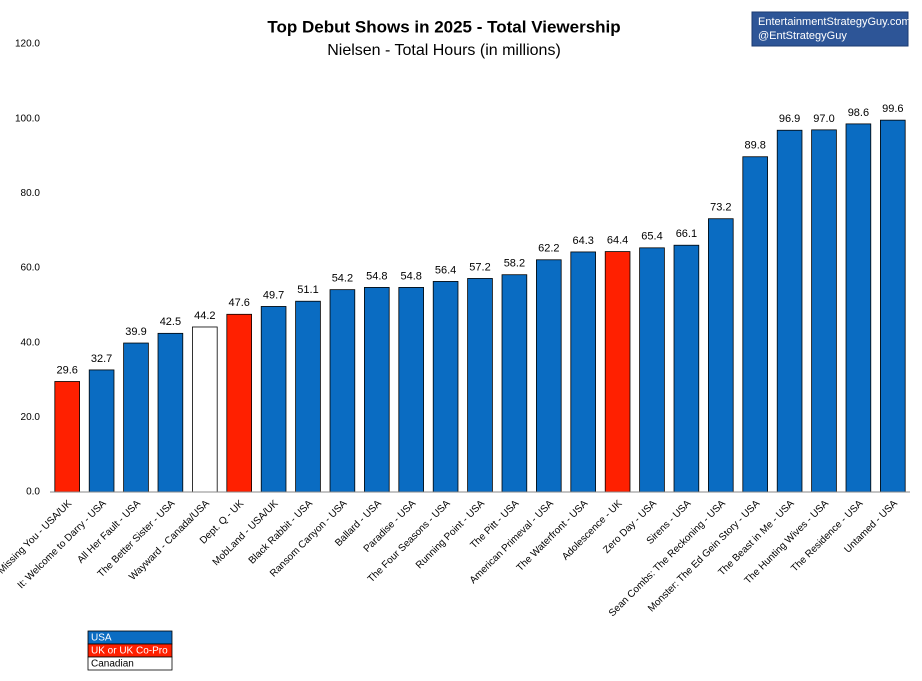 The width and height of the screenshot is (922, 681). I want to click on x-tick-label: Black Rabbit - USA, so click(281, 532).